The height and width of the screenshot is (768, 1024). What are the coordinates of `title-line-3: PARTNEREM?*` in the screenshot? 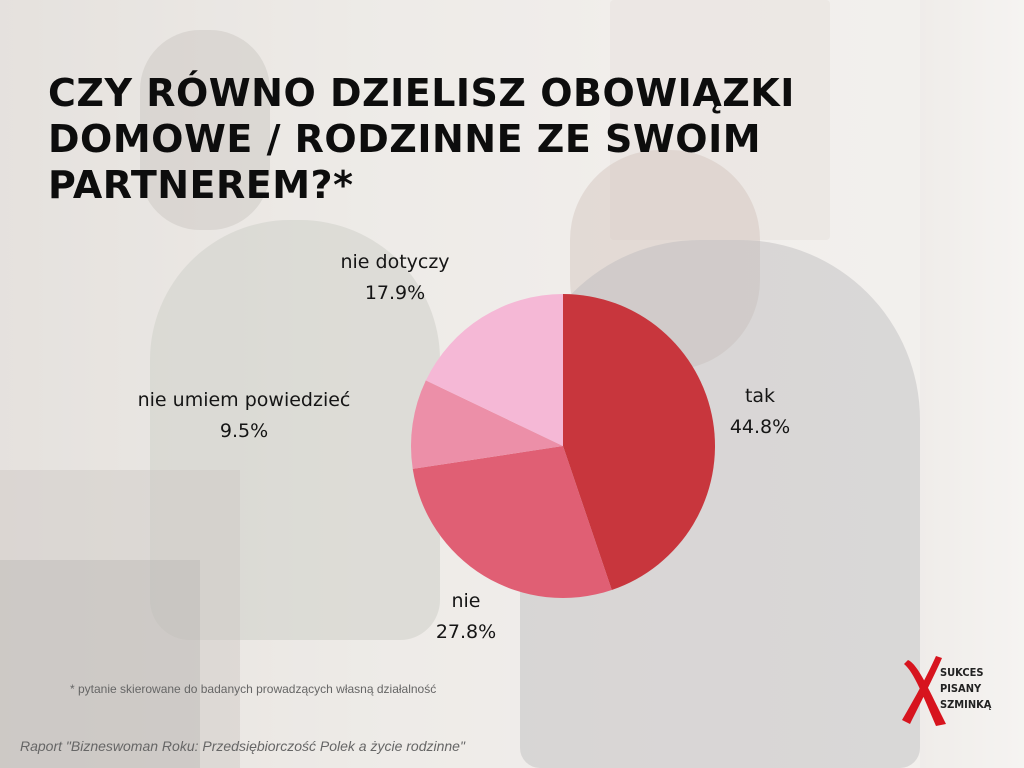 It's located at (201, 185).